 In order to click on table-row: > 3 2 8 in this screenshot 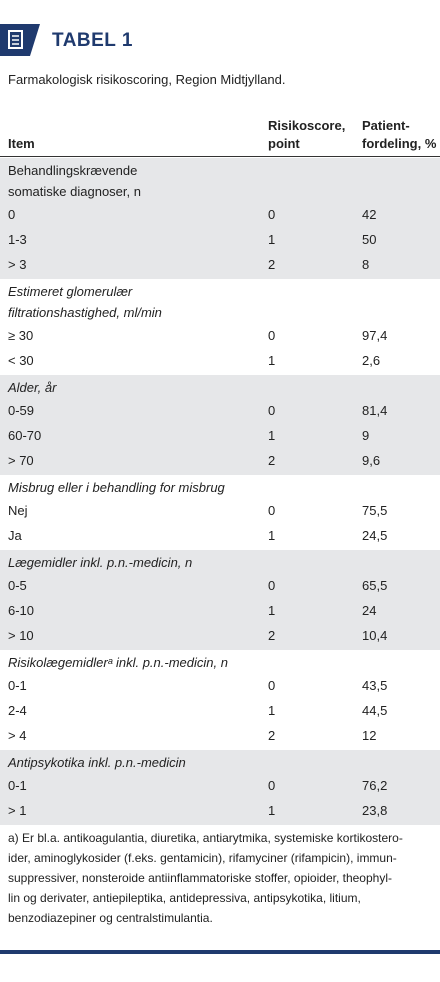, I will do `click(220, 264)`.